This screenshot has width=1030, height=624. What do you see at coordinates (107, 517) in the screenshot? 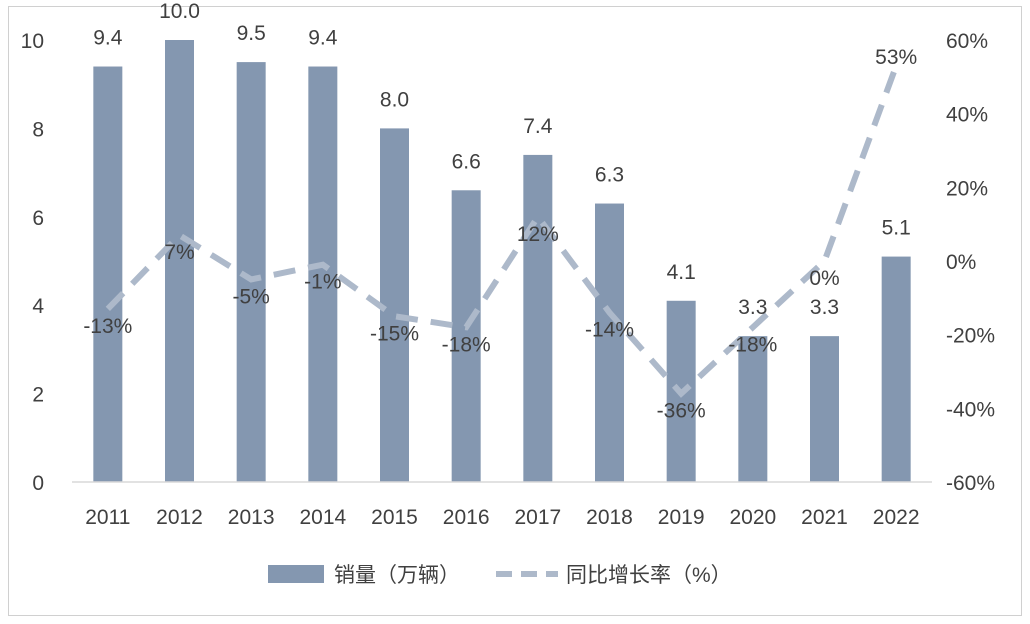
I see `x-tick-label: 2011` at bounding box center [107, 517].